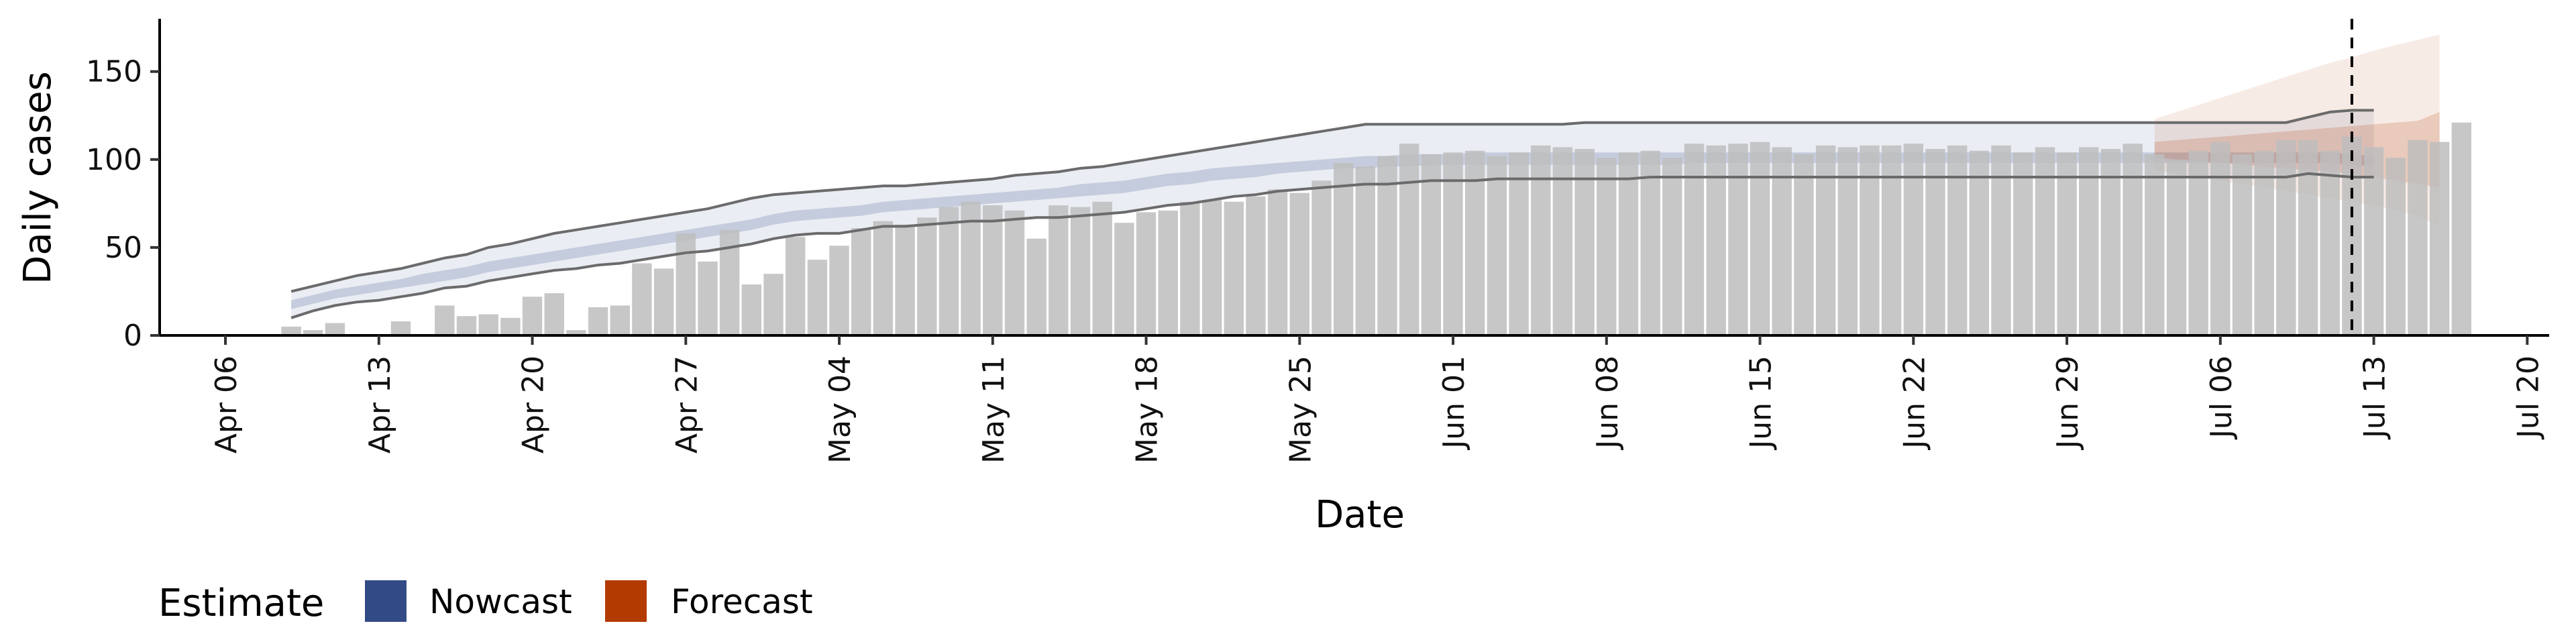 This screenshot has width=2576, height=644. What do you see at coordinates (840, 410) in the screenshot?
I see `x-tick-label: May 04` at bounding box center [840, 410].